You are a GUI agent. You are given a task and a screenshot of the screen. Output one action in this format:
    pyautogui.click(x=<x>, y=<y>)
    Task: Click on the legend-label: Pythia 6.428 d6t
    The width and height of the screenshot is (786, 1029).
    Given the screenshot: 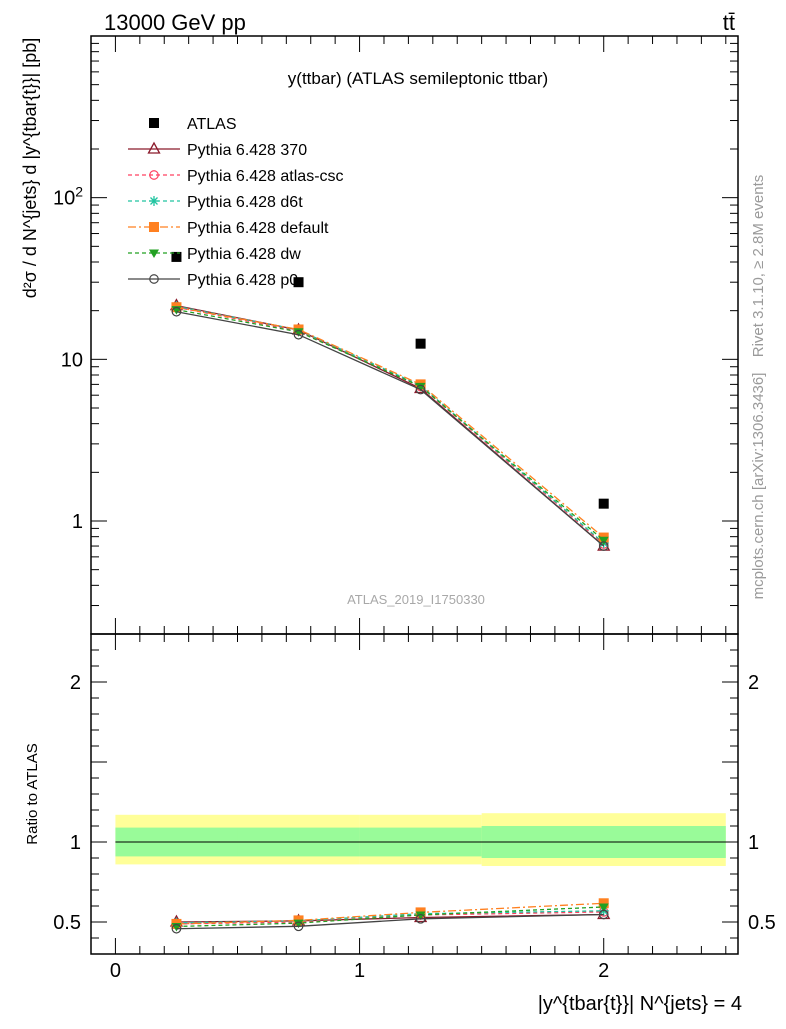 What is the action you would take?
    pyautogui.click(x=245, y=202)
    